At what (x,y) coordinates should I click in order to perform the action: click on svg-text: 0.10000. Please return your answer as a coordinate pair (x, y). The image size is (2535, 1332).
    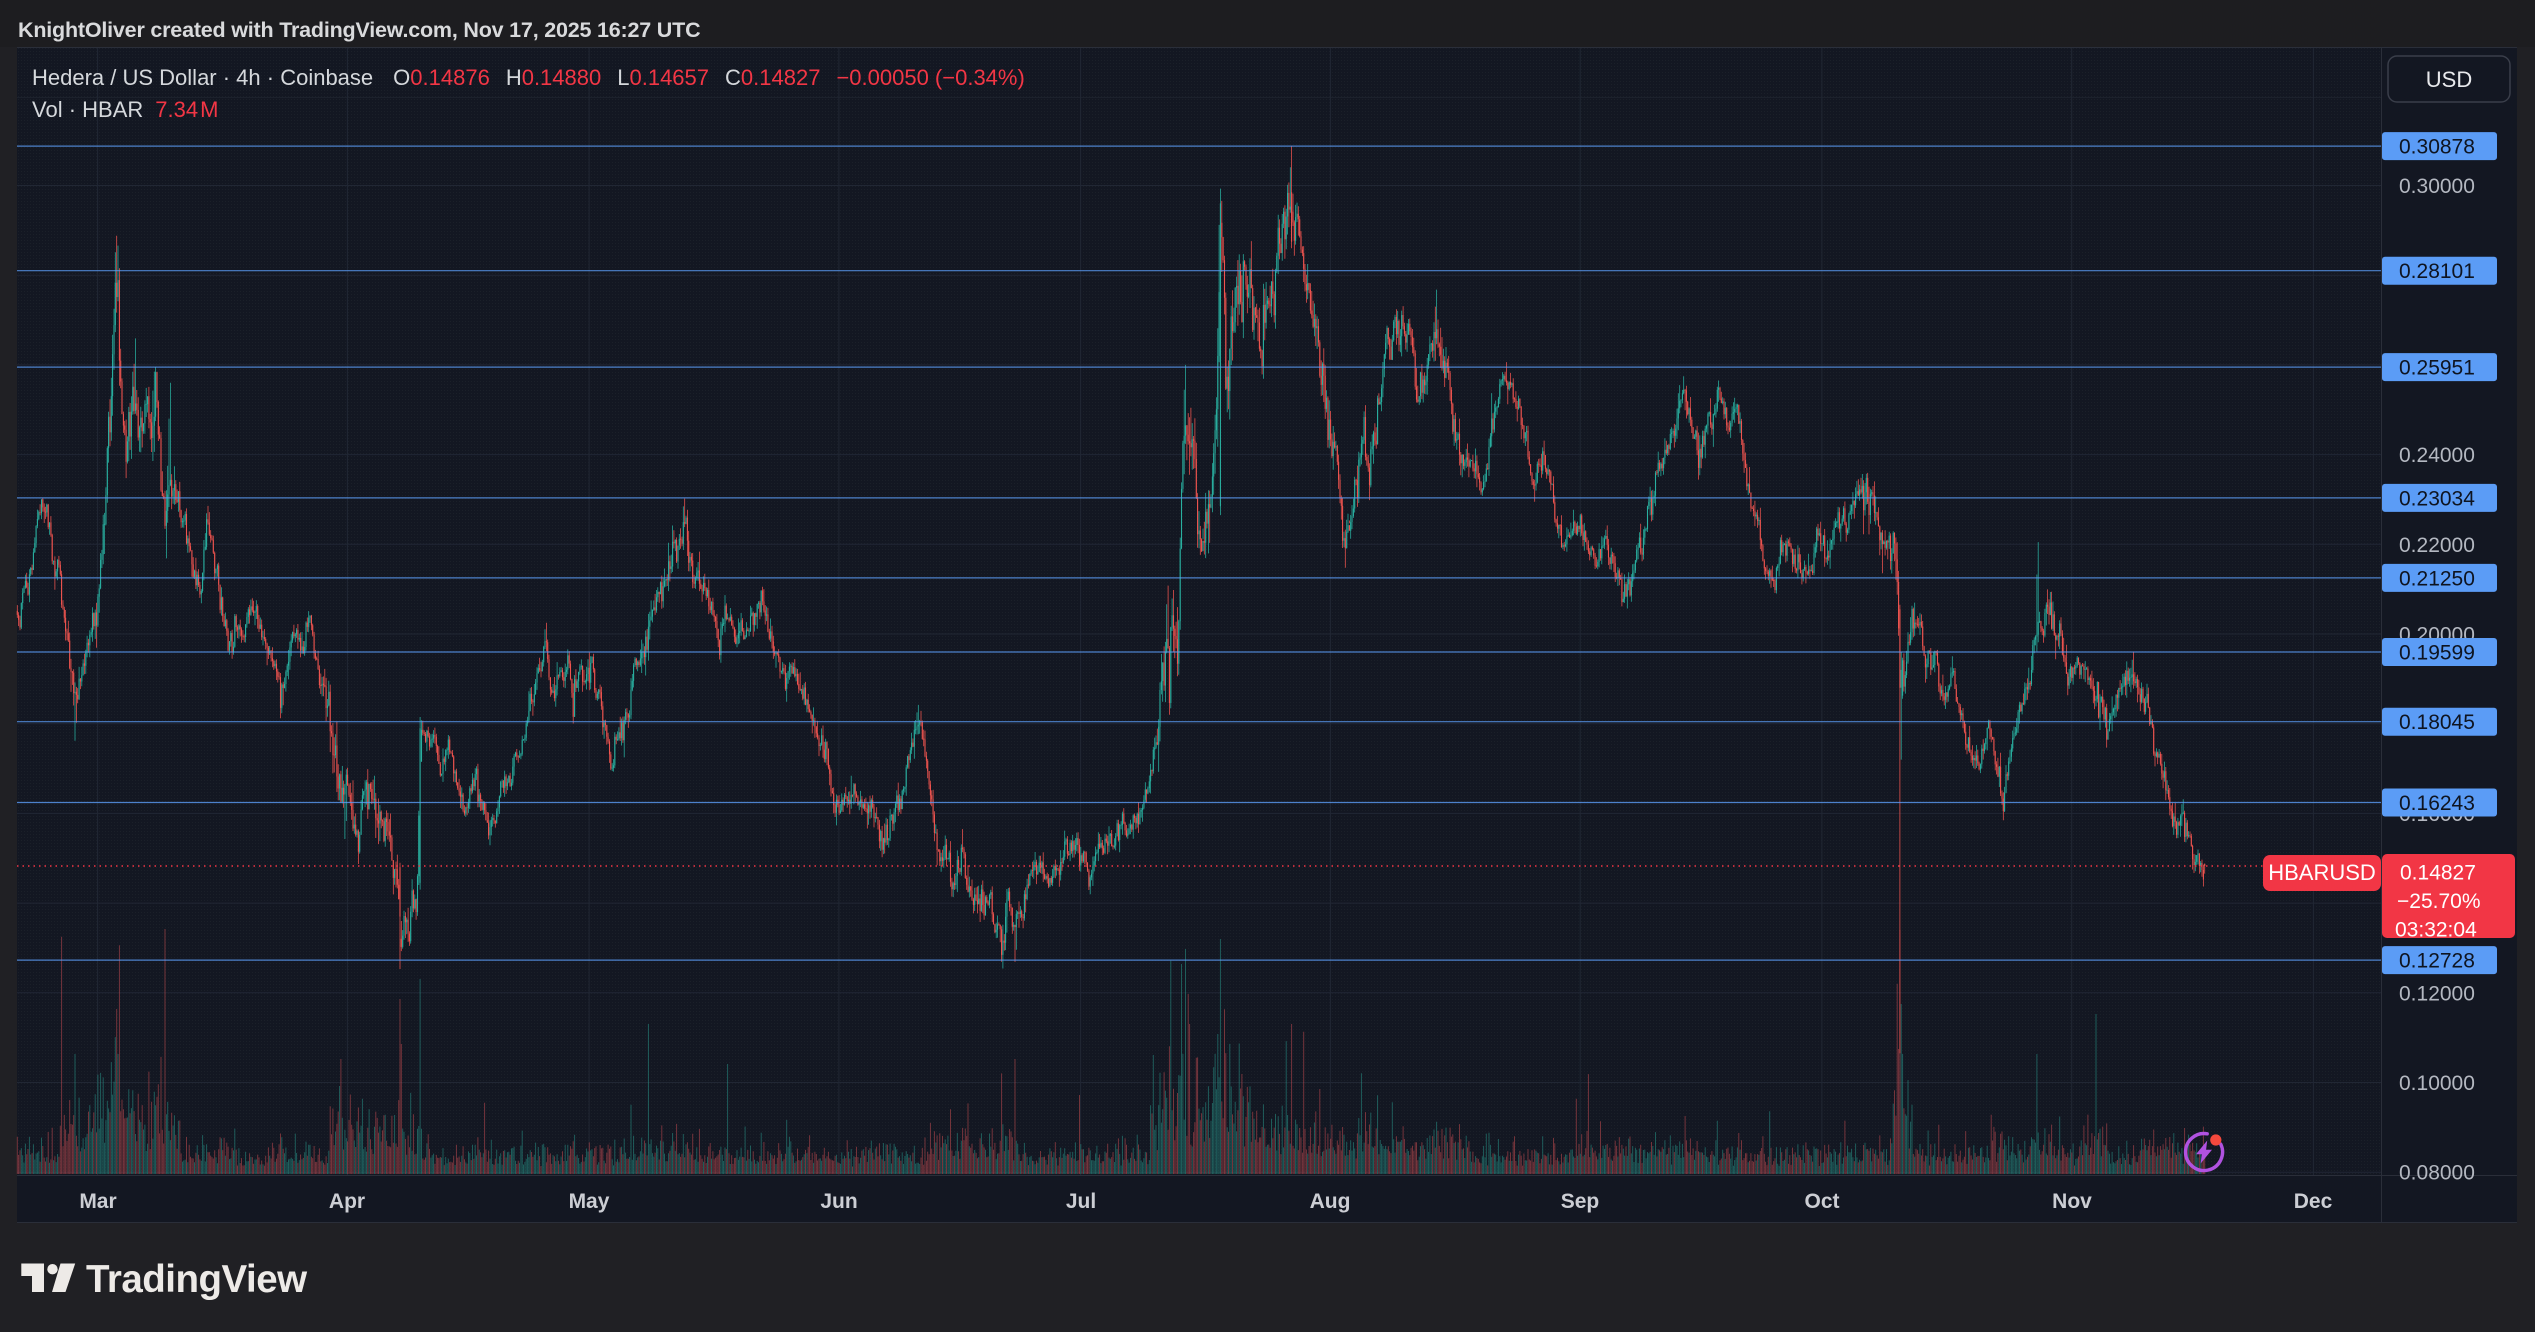
    Looking at the image, I should click on (2437, 1083).